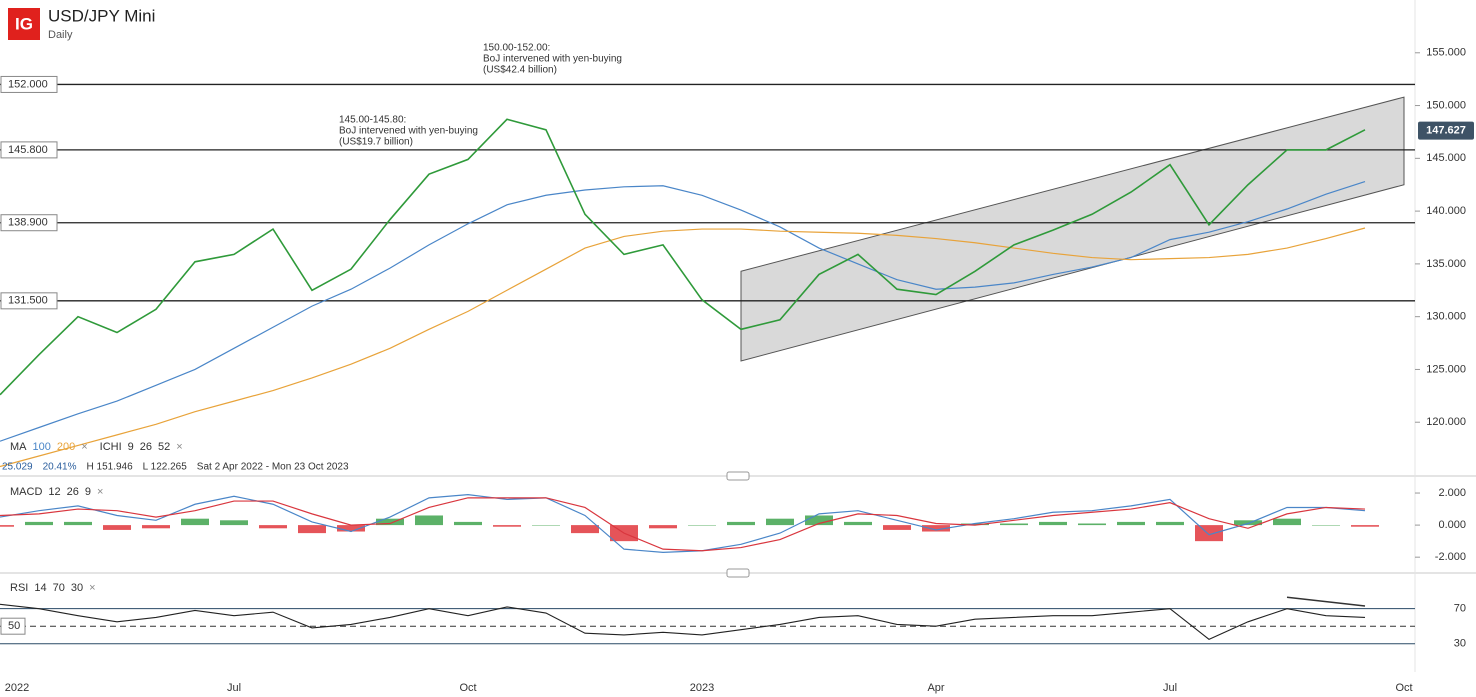 The width and height of the screenshot is (1476, 697). Describe the element at coordinates (54, 492) in the screenshot. I see `indicator-label: 12` at that location.